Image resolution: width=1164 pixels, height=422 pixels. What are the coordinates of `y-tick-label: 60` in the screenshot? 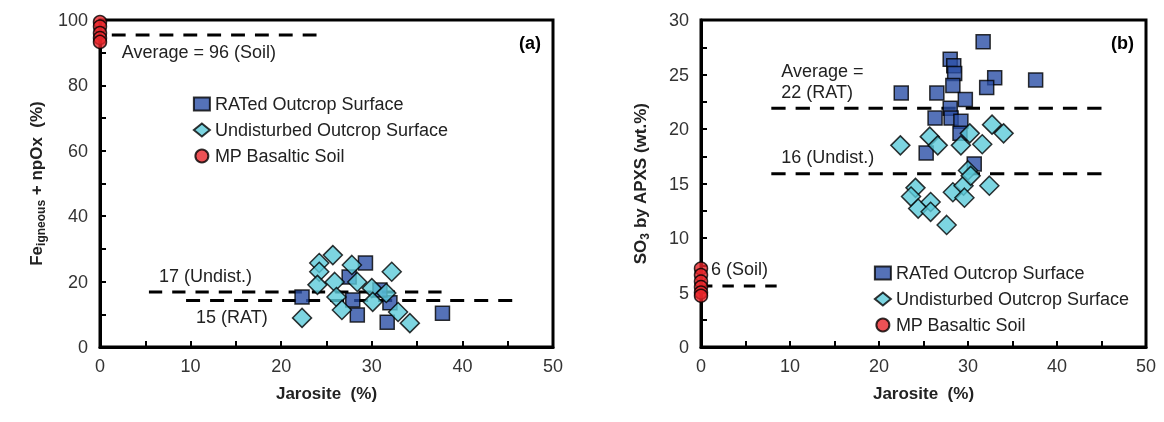 It's located at (77, 150).